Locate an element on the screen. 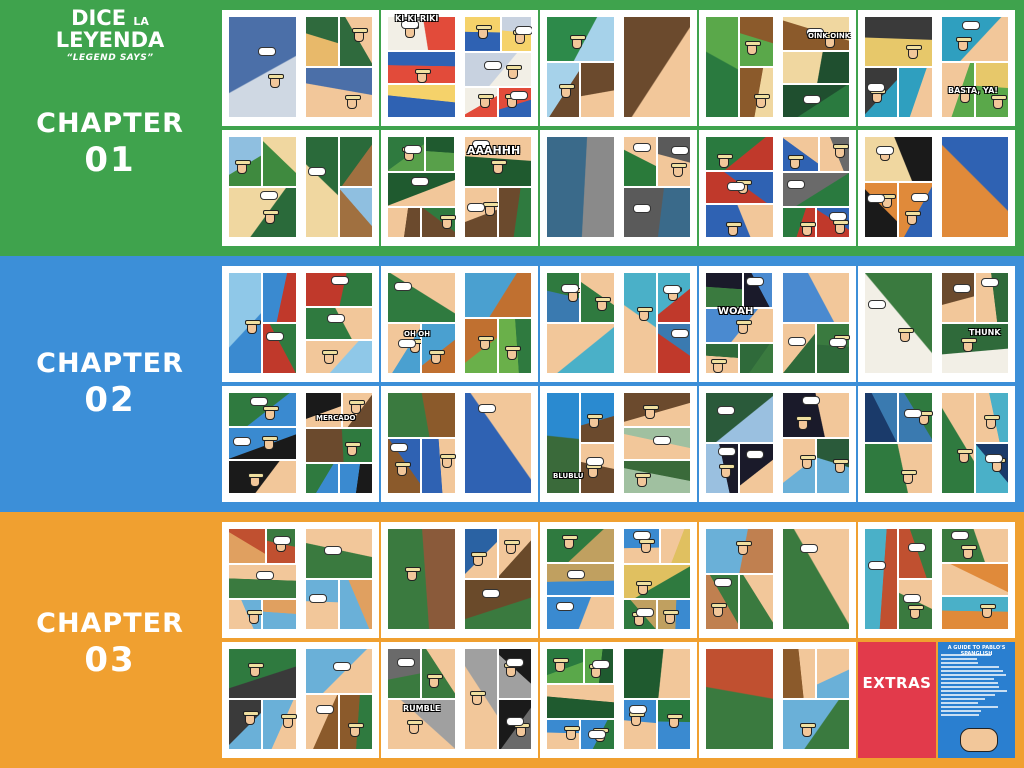 This screenshot has height=768, width=1024. comic-spread-7: AAAHHH is located at coordinates (459, 188).